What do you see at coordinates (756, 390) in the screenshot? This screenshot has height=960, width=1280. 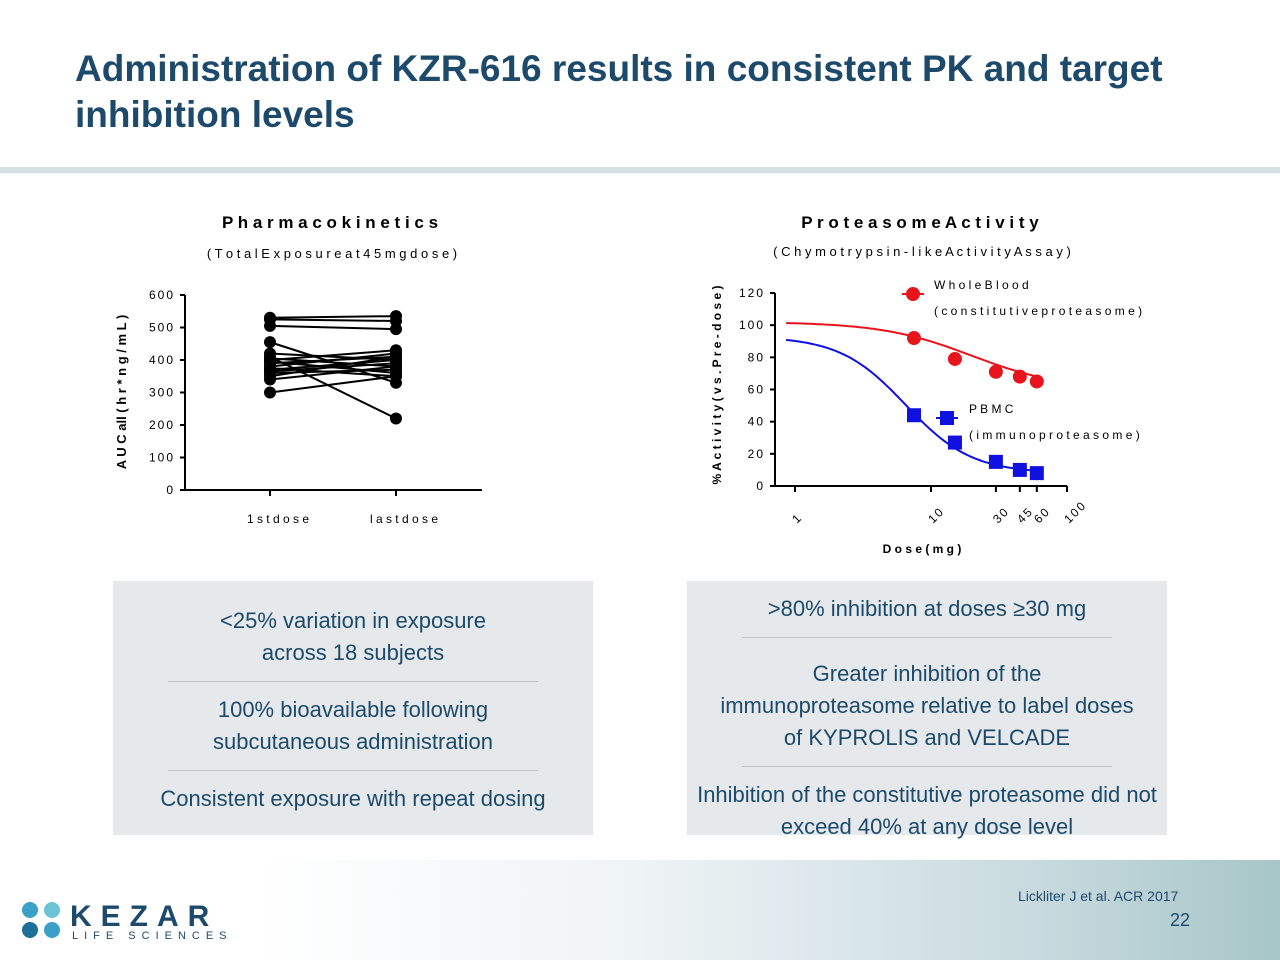 I see `activity-y-tick-label: 60` at bounding box center [756, 390].